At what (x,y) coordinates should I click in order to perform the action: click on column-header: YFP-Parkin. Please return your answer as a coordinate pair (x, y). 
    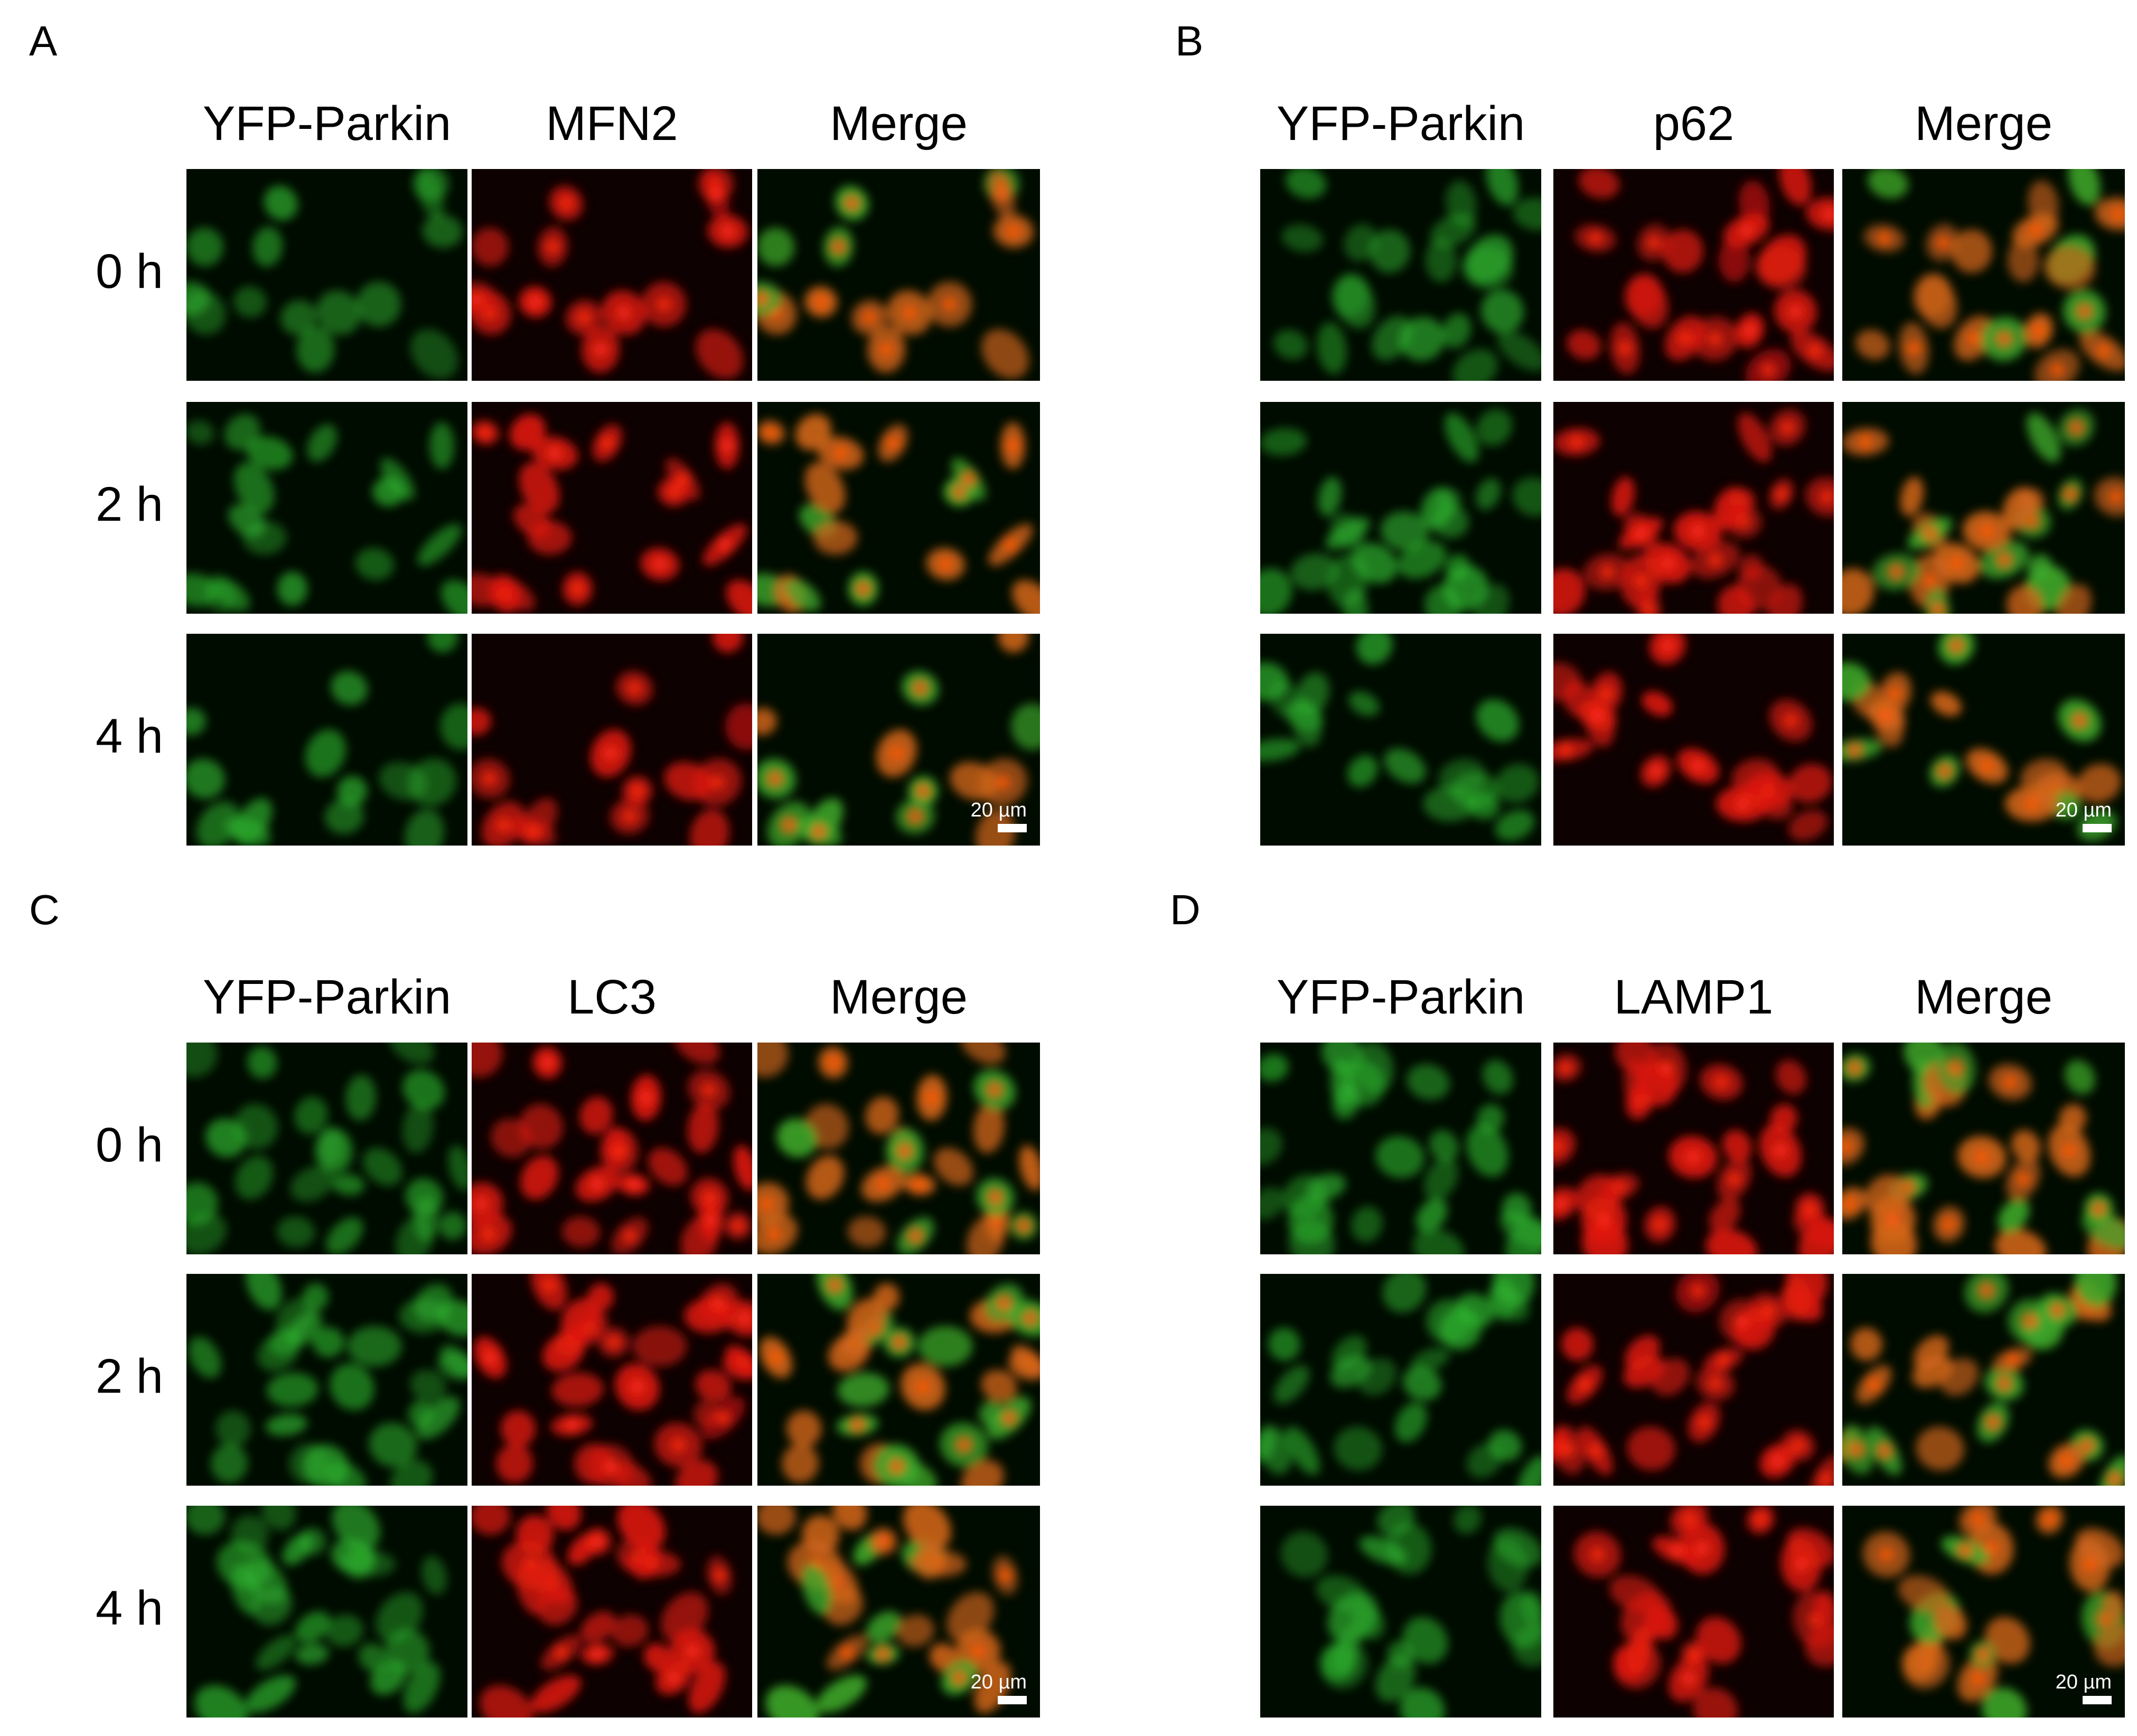
    Looking at the image, I should click on (1401, 124).